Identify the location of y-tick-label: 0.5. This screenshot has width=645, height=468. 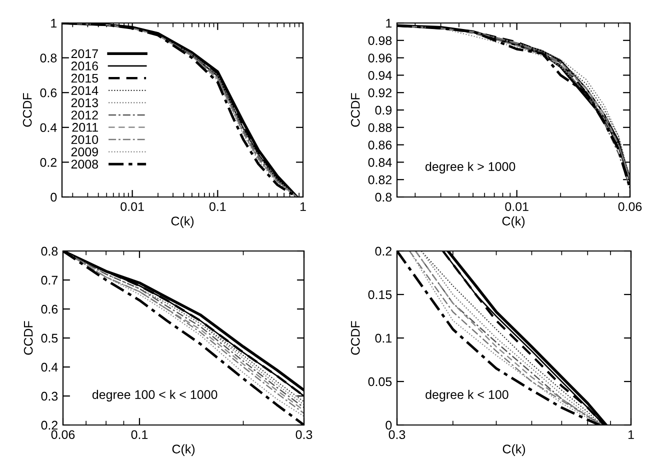
(49, 338).